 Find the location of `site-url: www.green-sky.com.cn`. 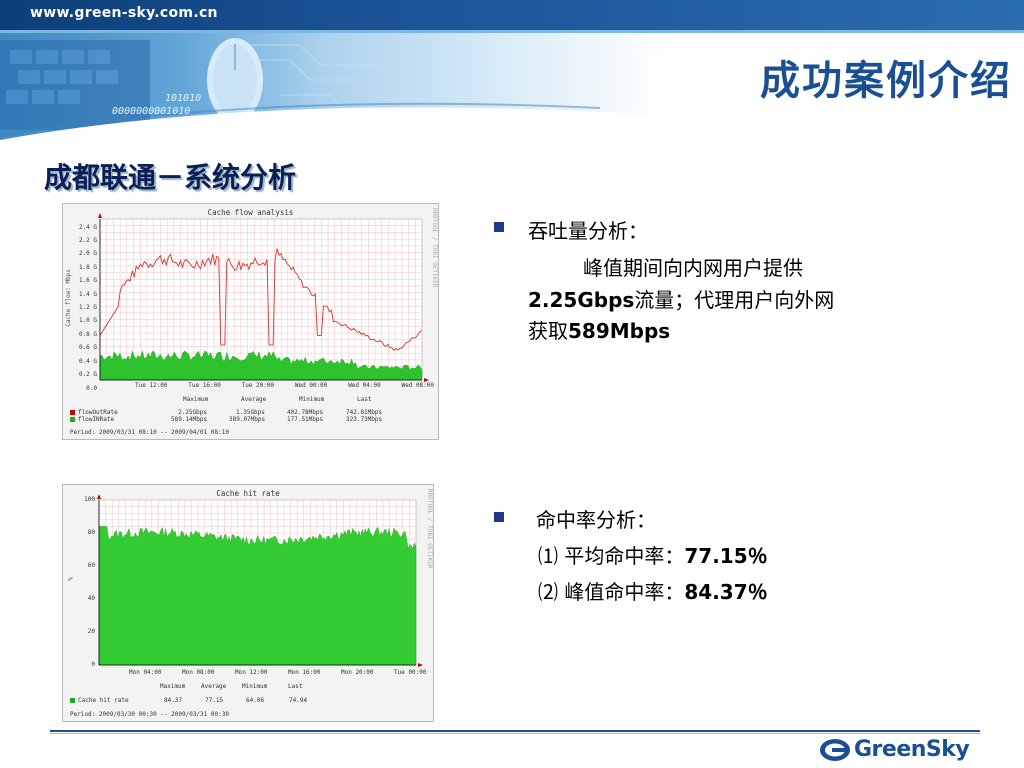

site-url: www.green-sky.com.cn is located at coordinates (124, 13).